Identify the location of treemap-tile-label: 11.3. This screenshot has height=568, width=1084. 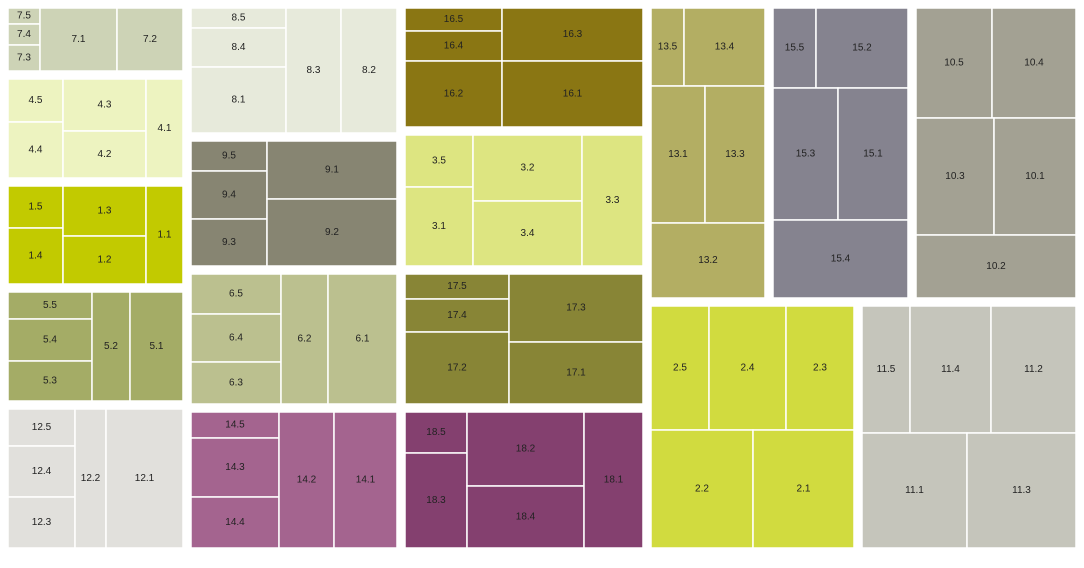
(1021, 490).